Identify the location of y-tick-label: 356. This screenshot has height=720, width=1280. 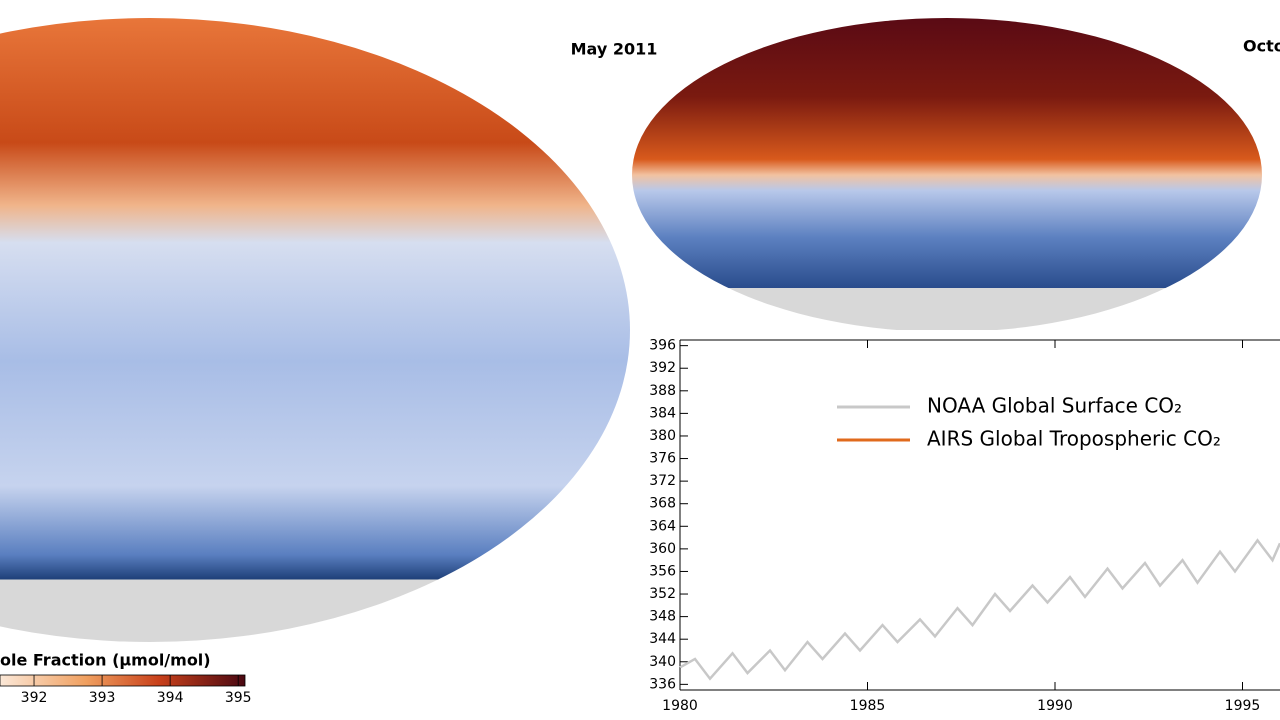
(662, 571).